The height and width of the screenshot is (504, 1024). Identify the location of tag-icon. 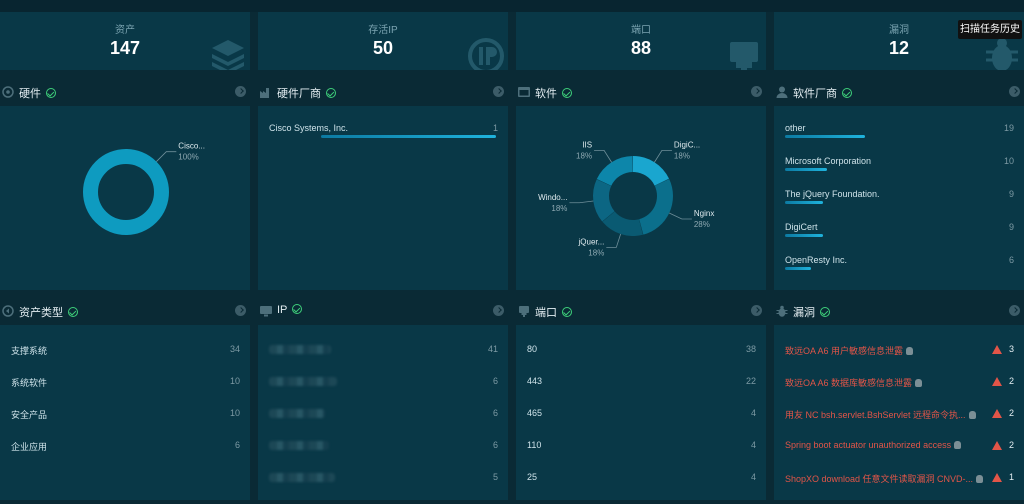
(8, 311).